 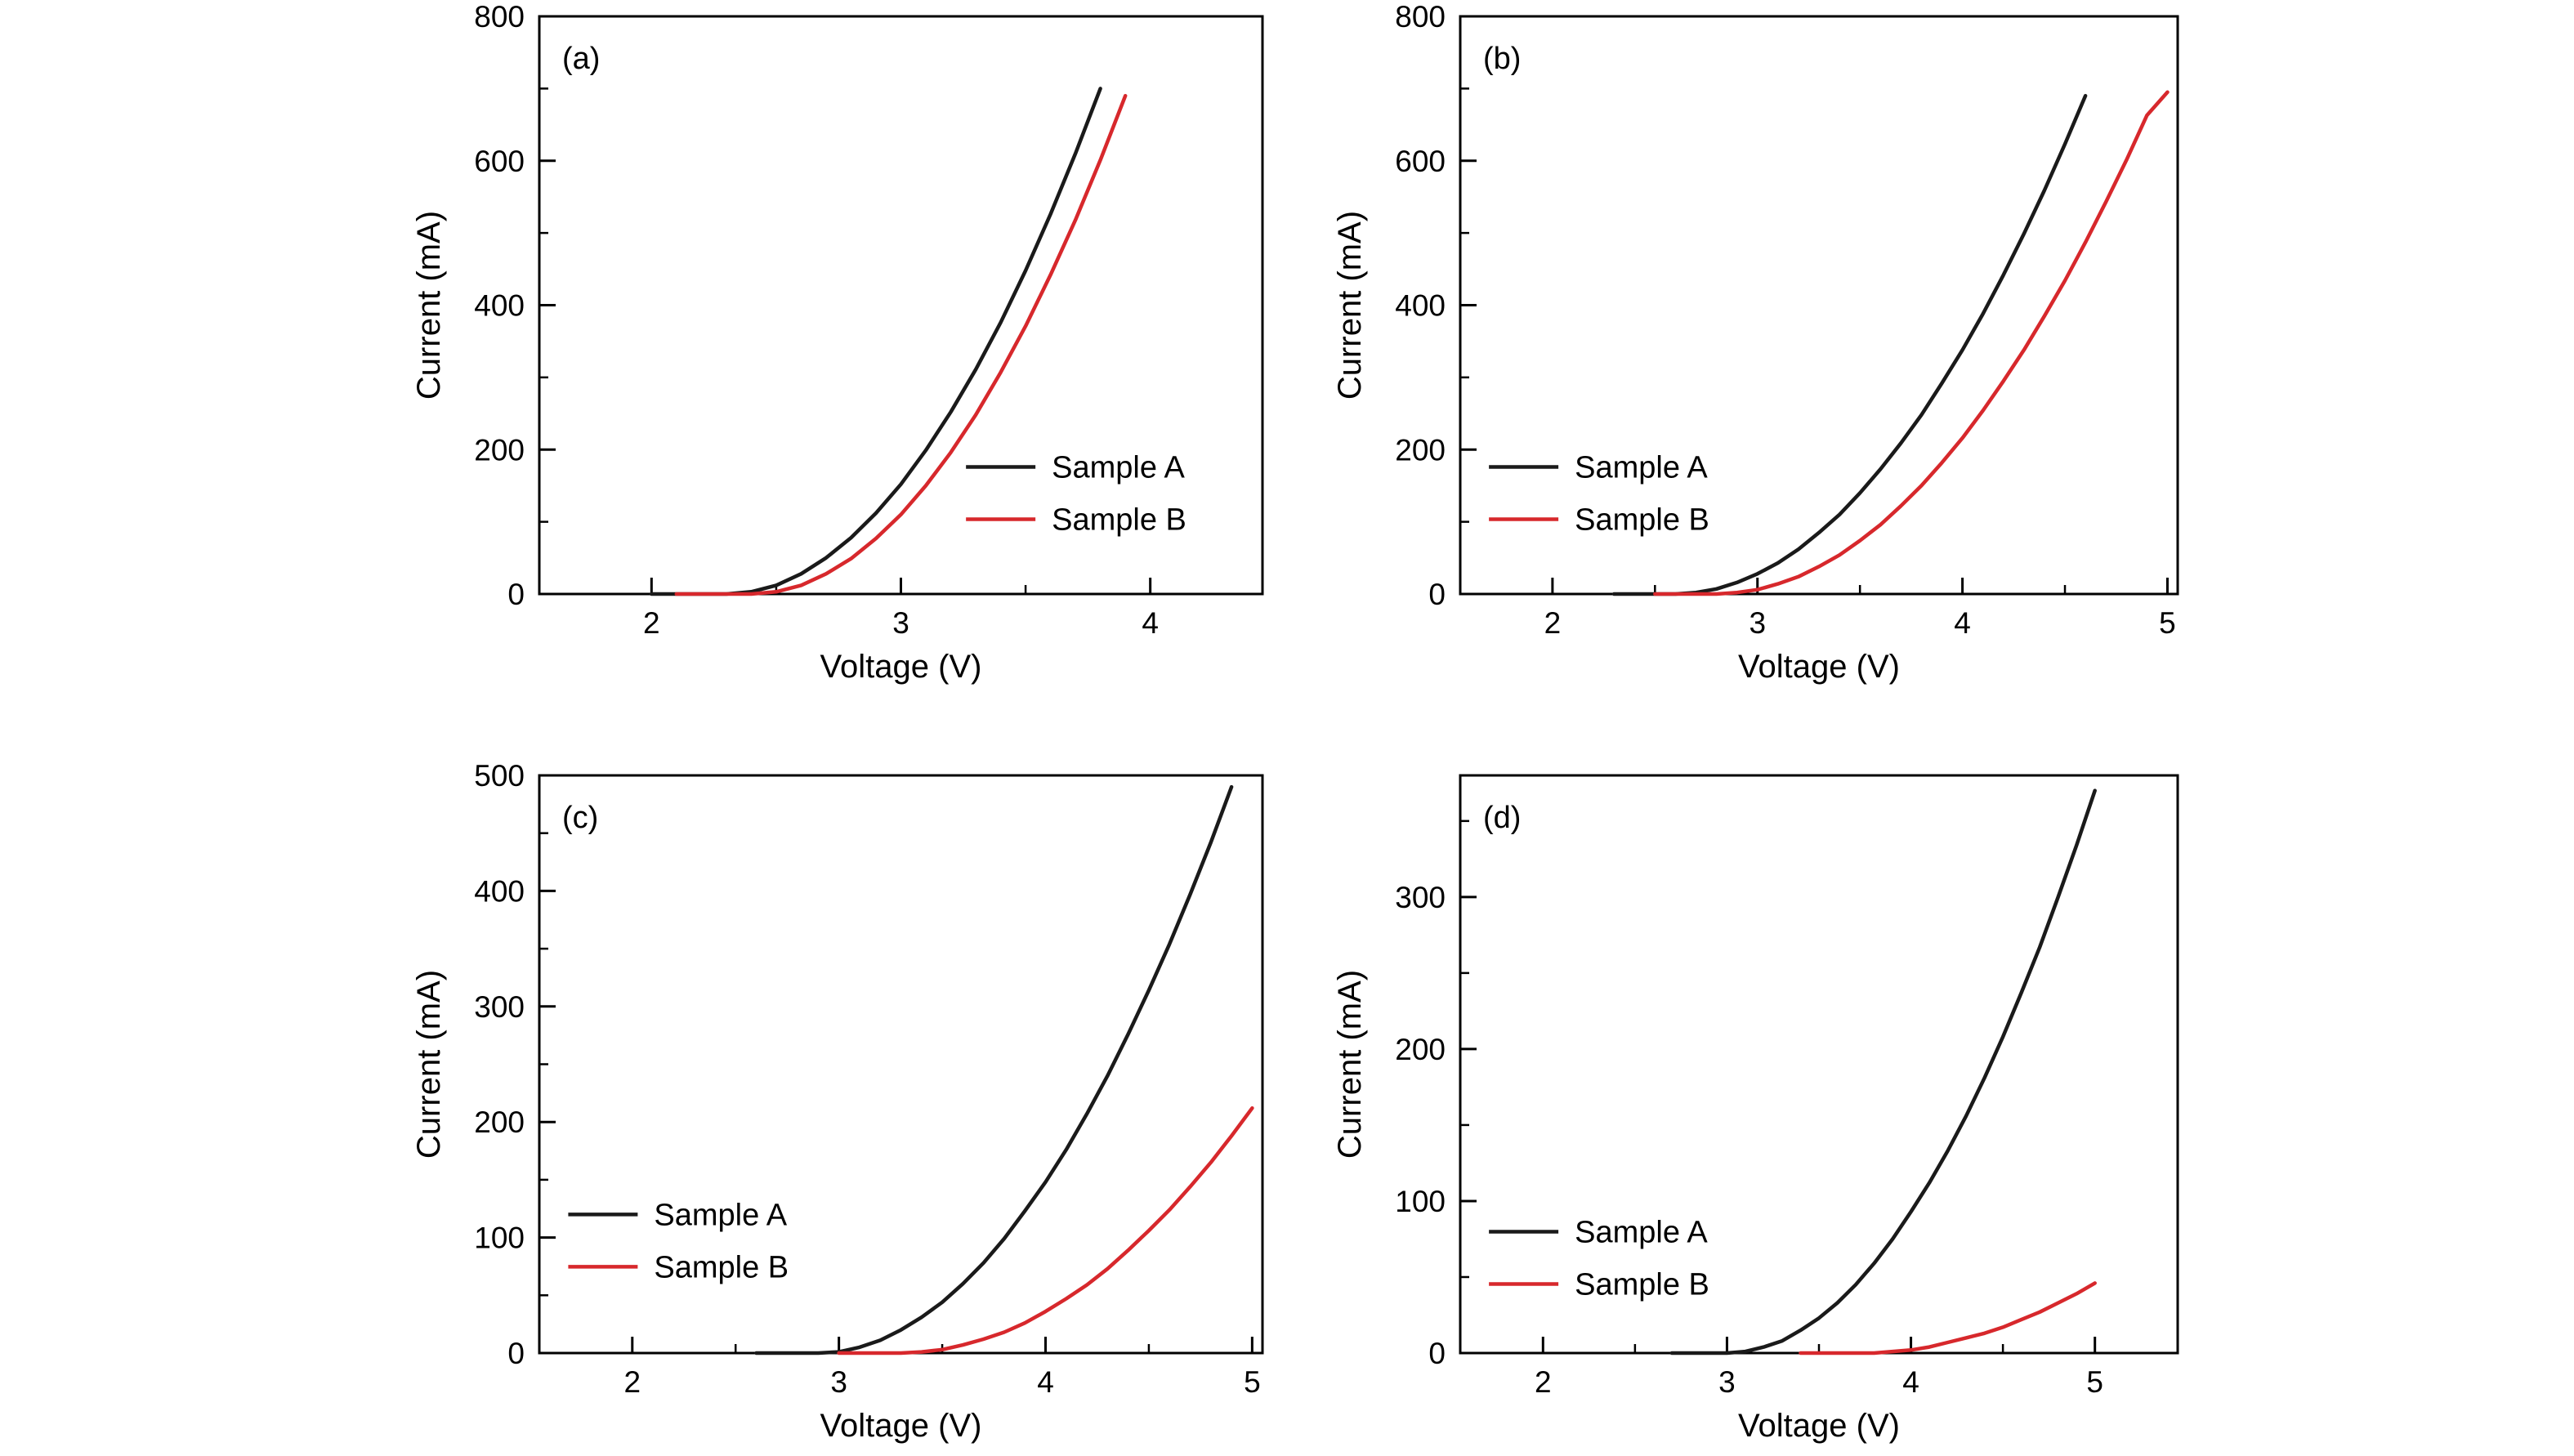 I want to click on panel-letter-label: (b), so click(x=1502, y=59).